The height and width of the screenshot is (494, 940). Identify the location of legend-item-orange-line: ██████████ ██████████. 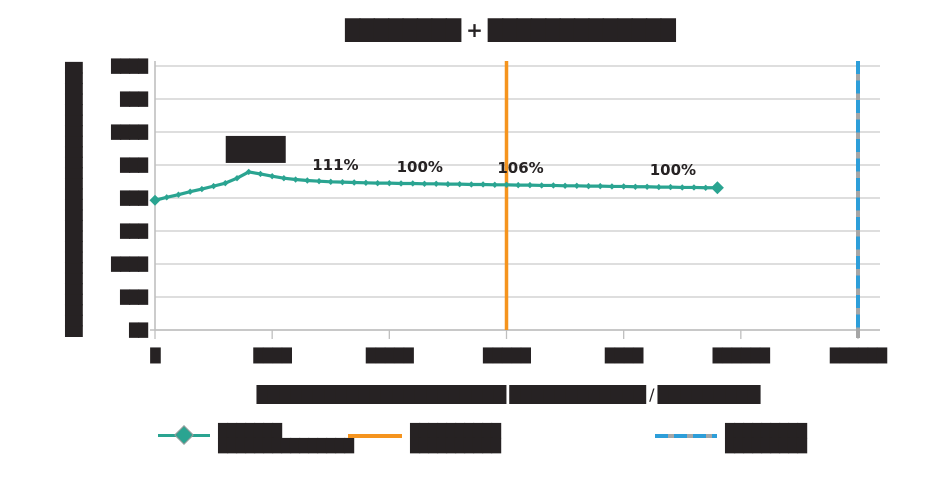
(424, 439).